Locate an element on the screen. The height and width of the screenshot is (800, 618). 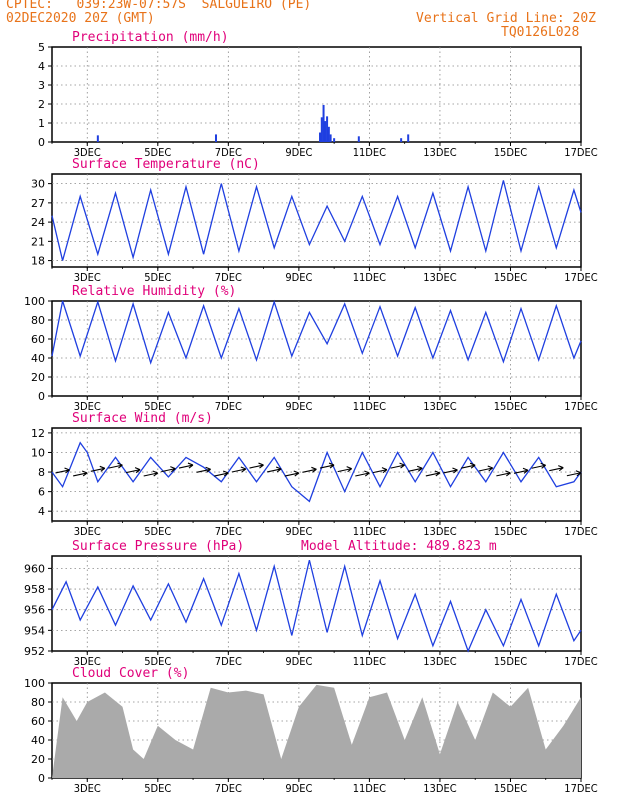
panel-title-4: Surface Pressure (hPa) is located at coordinates (158, 546).